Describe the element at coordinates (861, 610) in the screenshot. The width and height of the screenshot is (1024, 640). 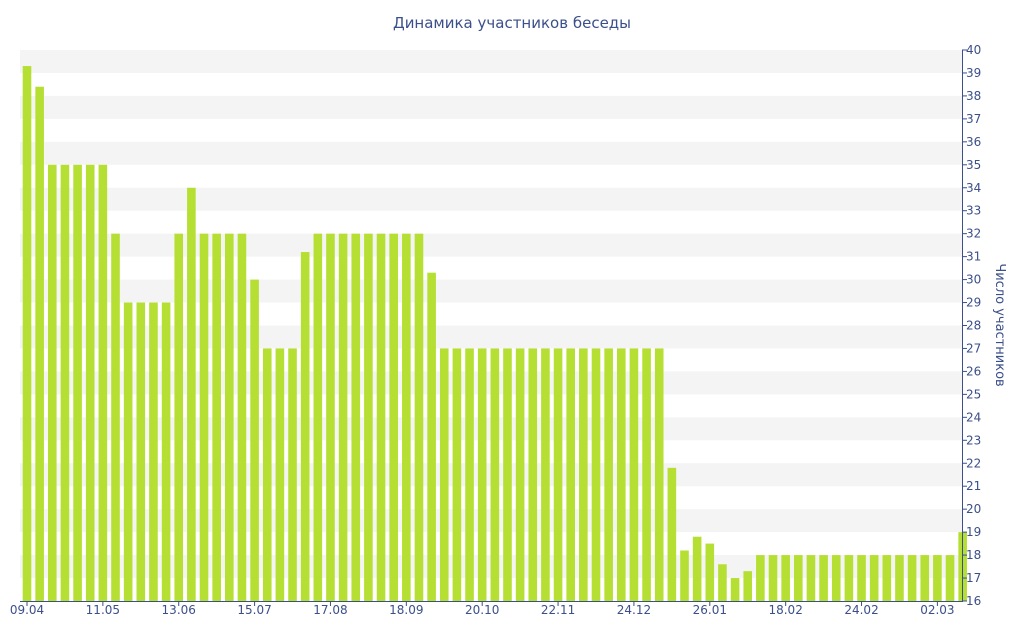
I see `x-tick-label: 24.02` at that location.